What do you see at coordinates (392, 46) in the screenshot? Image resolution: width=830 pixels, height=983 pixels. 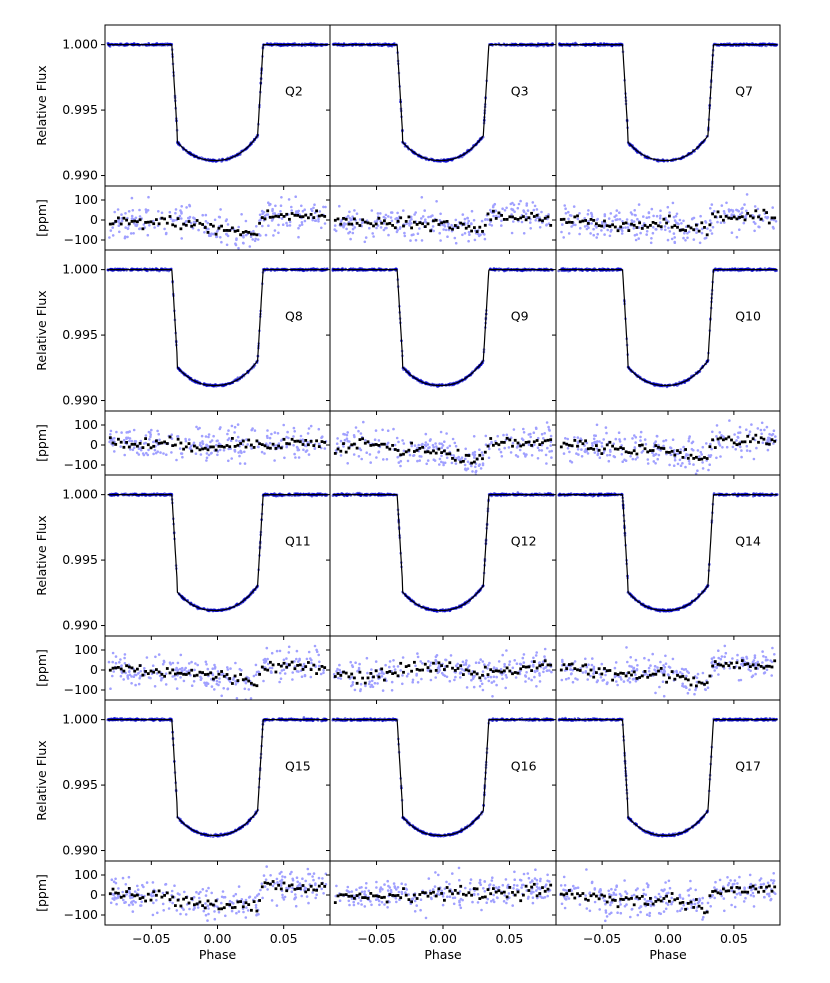 I see `flux-point` at bounding box center [392, 46].